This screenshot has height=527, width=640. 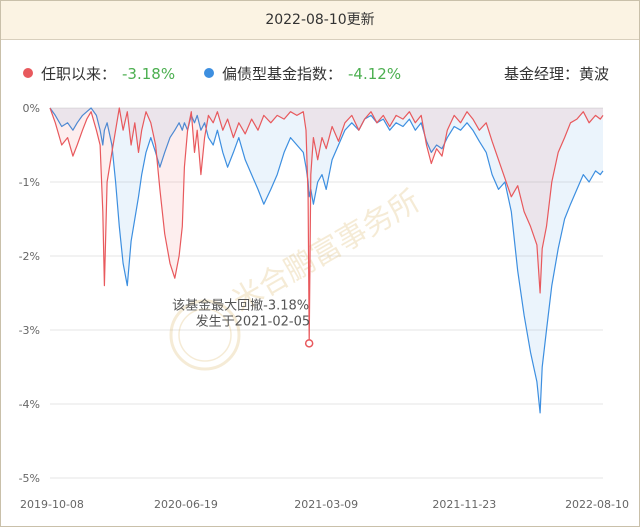 What do you see at coordinates (556, 74) in the screenshot?
I see `fund-manager: 基金经理：黄波` at bounding box center [556, 74].